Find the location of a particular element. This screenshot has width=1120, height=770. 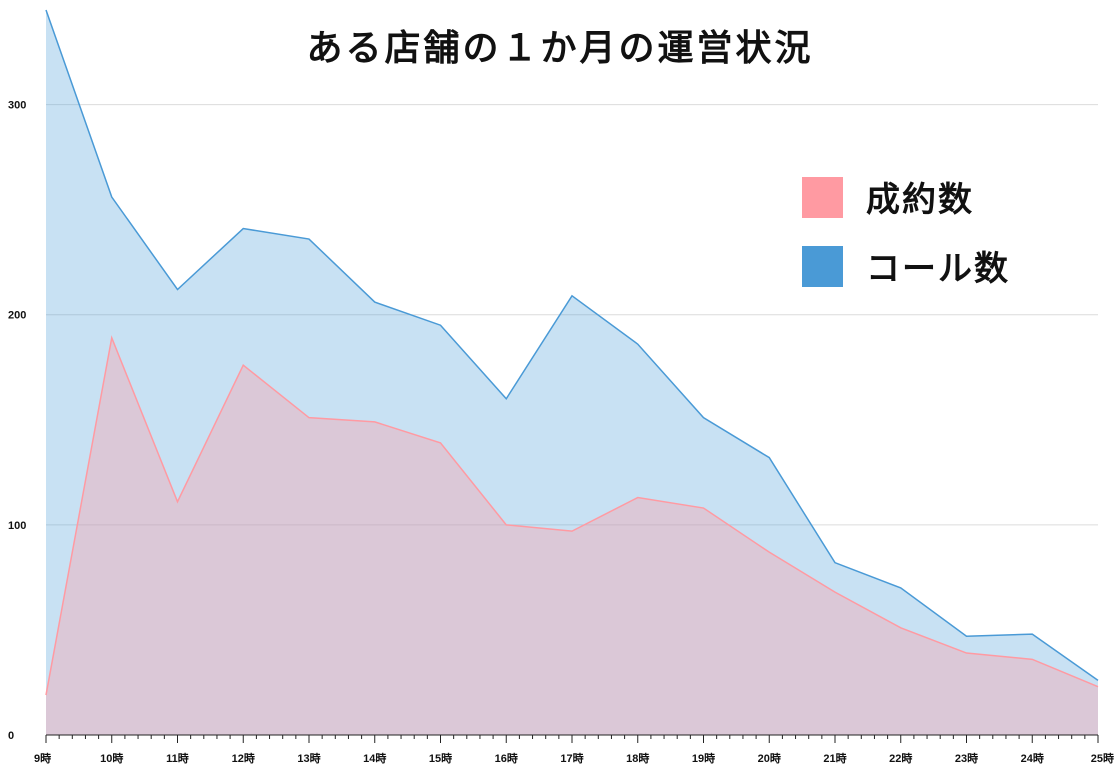

y-tick-label-100: 100 is located at coordinates (17, 526).